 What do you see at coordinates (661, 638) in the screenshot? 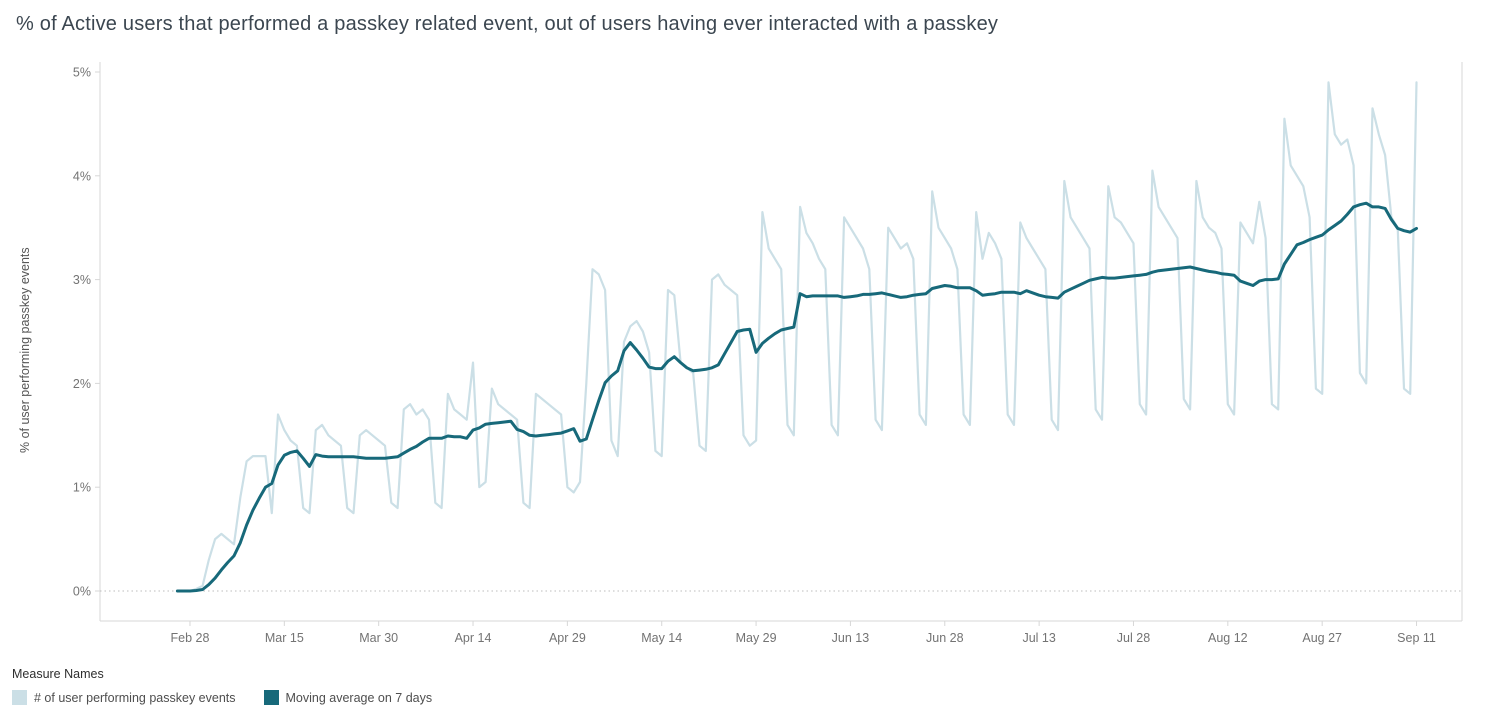
I see `x-tick-label: May 14` at bounding box center [661, 638].